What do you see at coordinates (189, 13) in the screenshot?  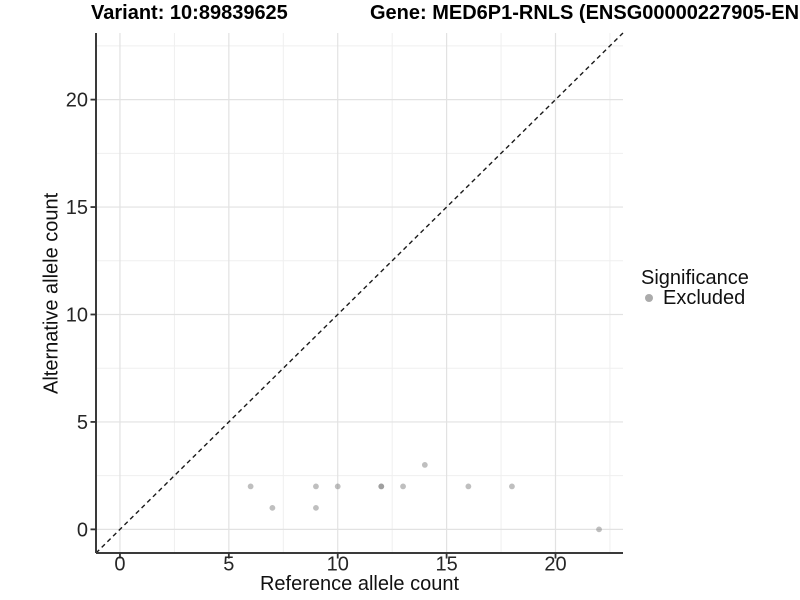 I see `plot-title-variant: Variant: 10:89839625` at bounding box center [189, 13].